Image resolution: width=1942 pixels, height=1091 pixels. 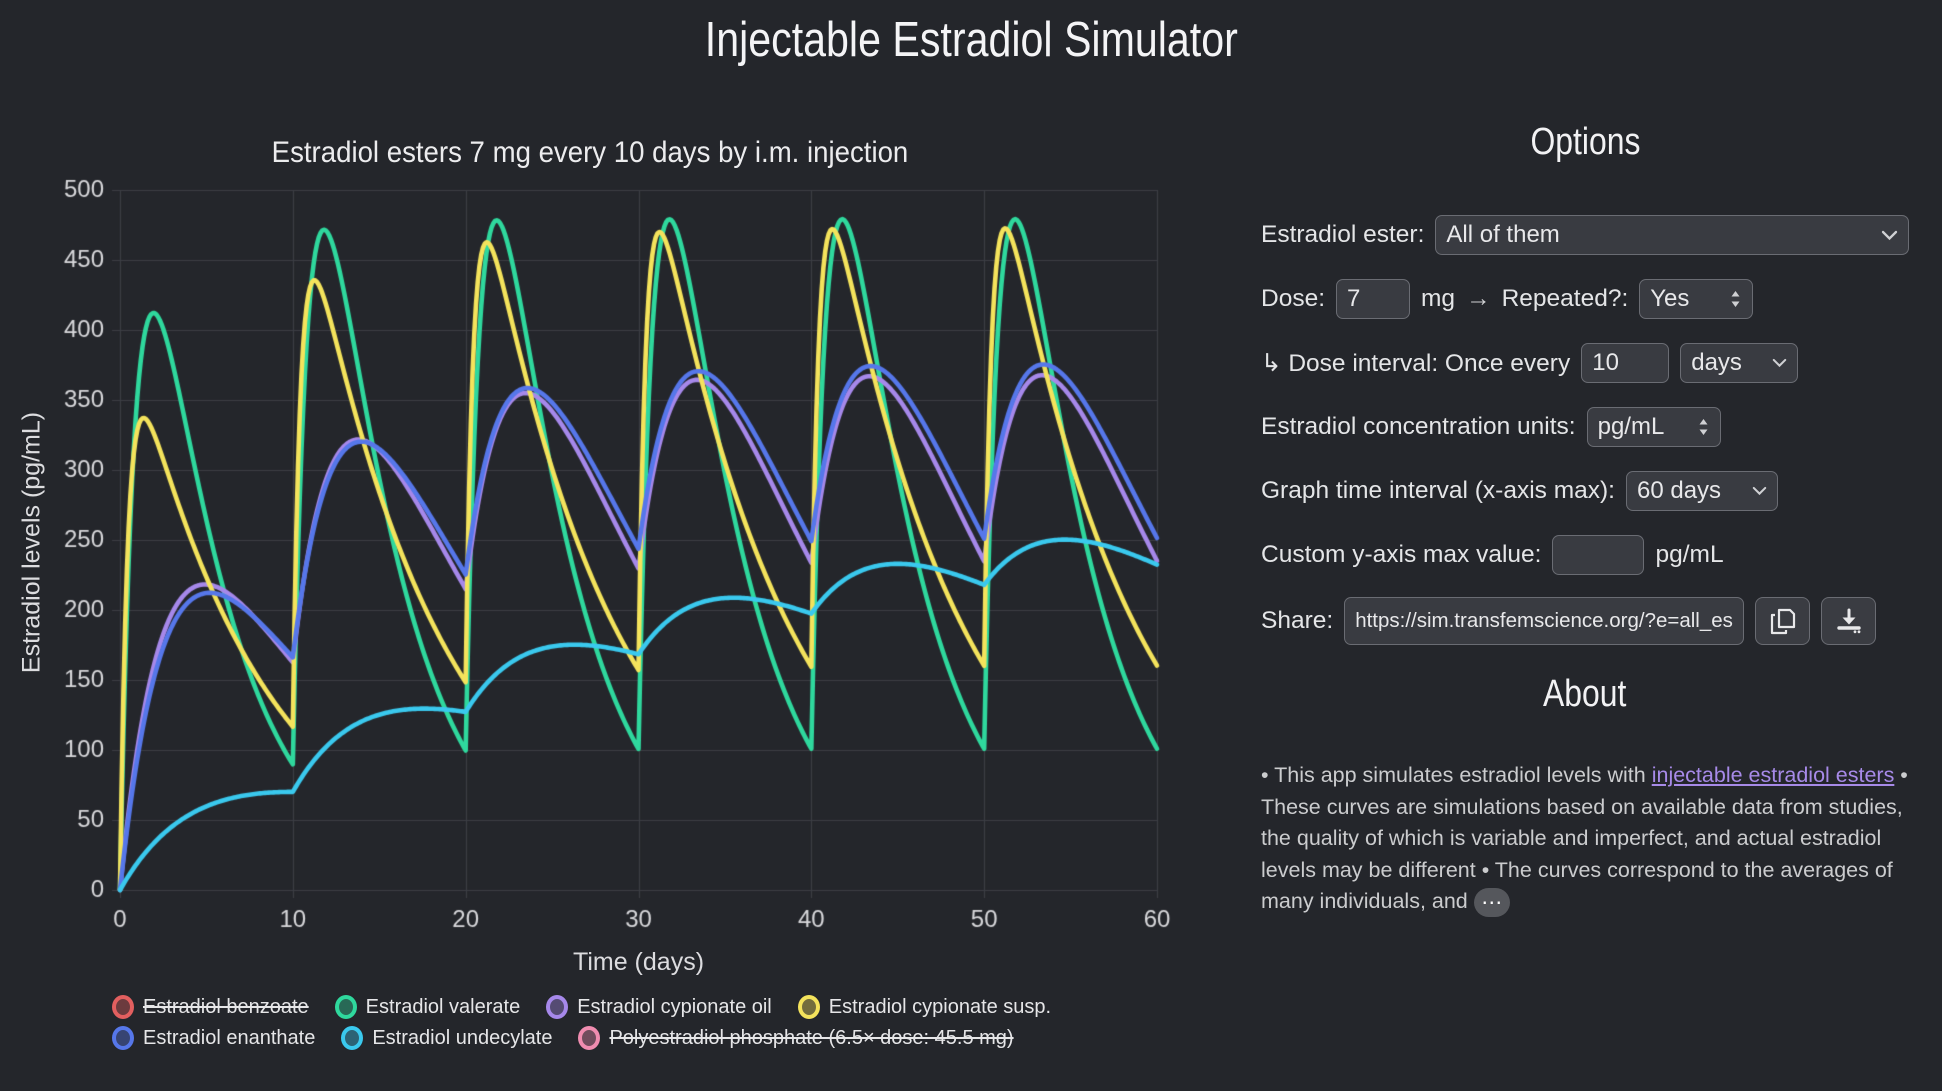 I want to click on repeated-select: Yes, so click(x=1696, y=299).